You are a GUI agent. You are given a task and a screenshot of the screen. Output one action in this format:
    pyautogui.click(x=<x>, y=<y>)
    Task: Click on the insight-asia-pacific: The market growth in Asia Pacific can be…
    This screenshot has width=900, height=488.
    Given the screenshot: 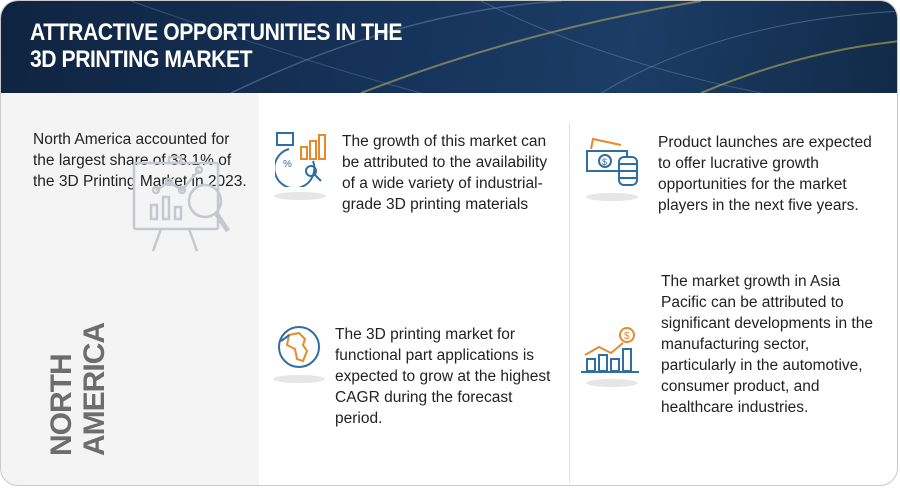 What is the action you would take?
    pyautogui.click(x=767, y=344)
    